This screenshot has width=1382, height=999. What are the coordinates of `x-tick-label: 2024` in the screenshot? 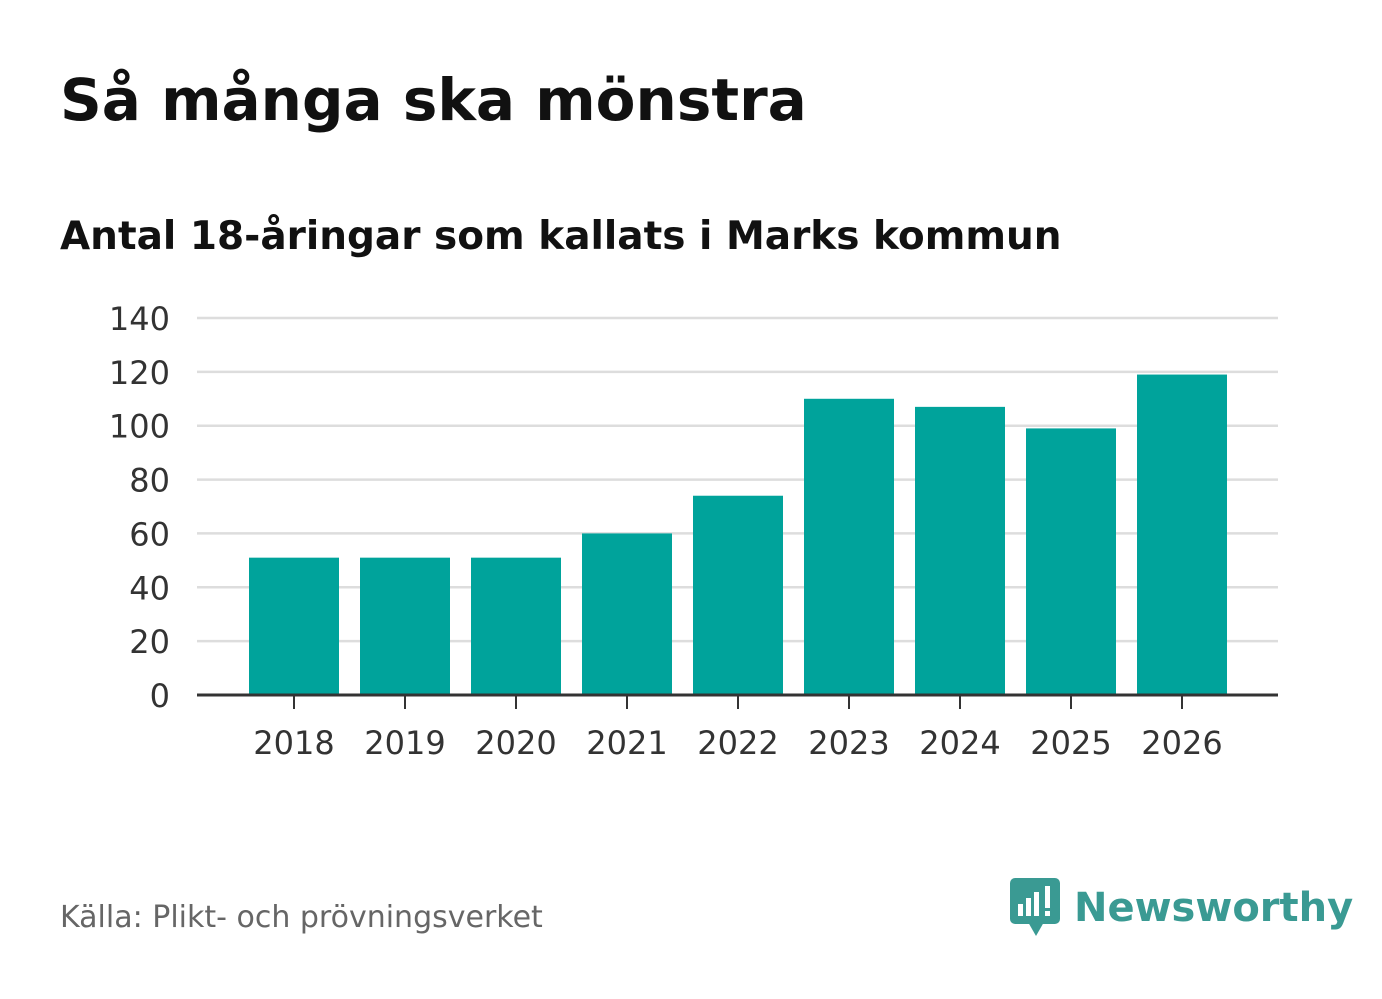 It's located at (959, 743).